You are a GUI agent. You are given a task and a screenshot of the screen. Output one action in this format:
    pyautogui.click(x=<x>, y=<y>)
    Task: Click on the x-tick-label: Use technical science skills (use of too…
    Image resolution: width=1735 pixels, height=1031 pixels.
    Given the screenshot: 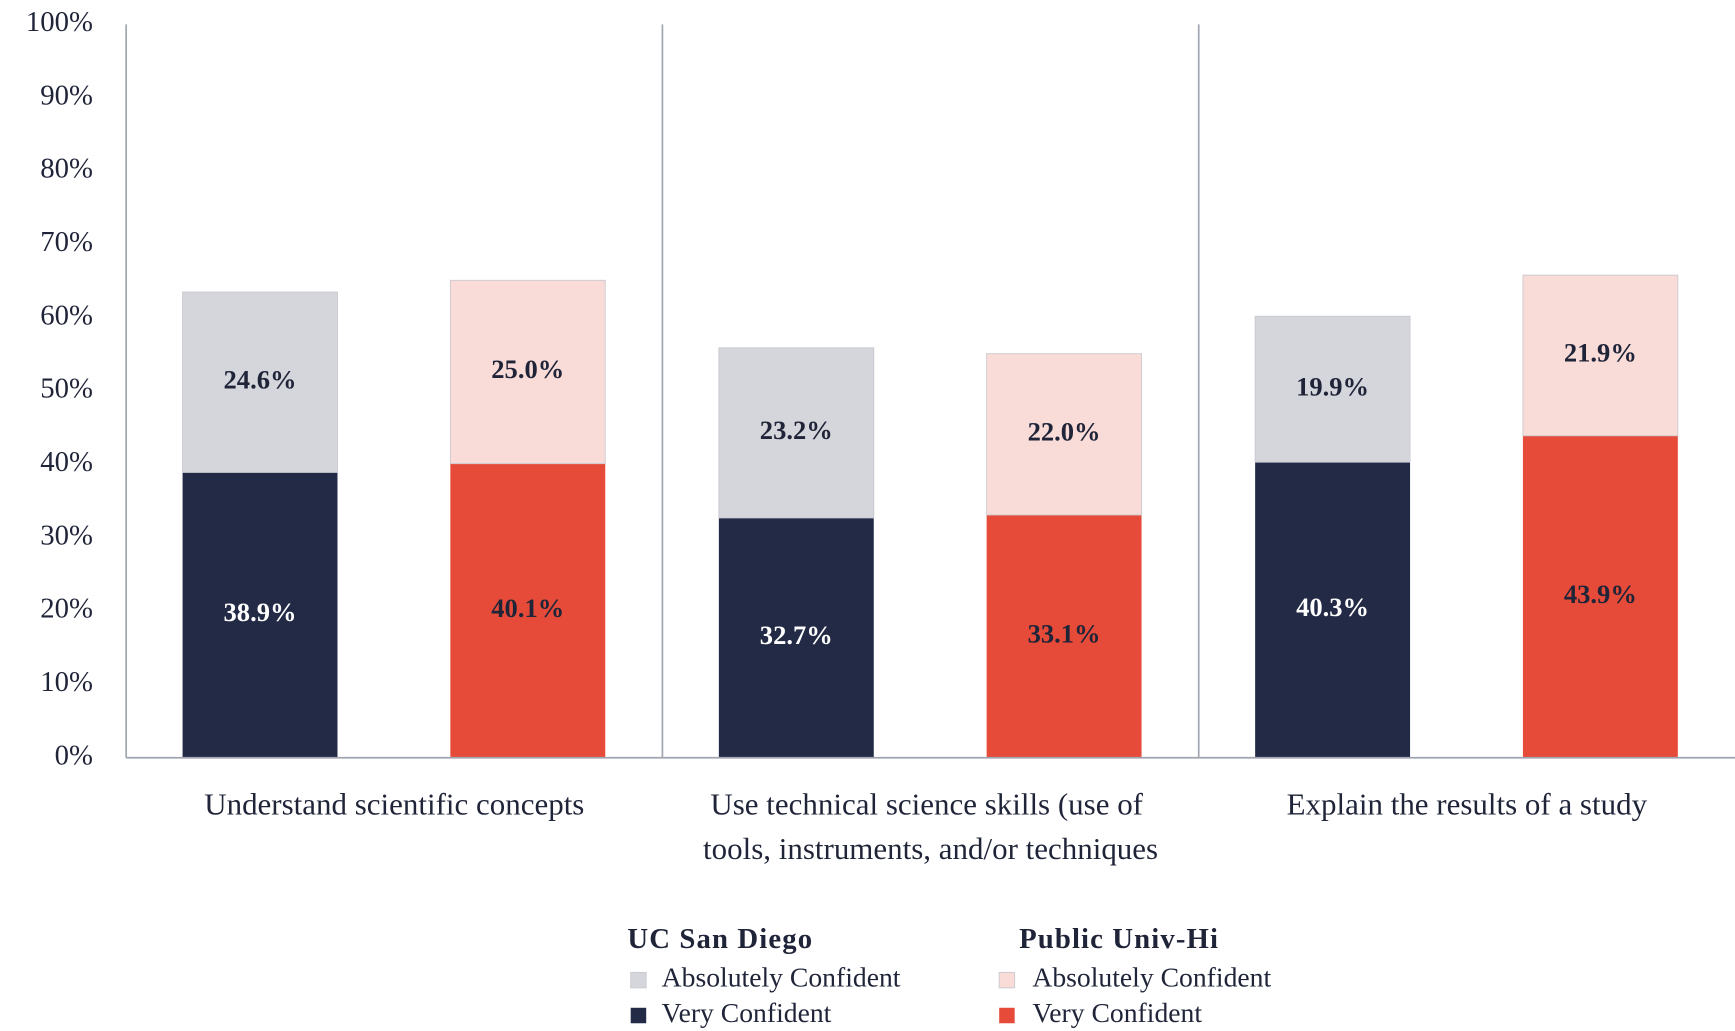 What is the action you would take?
    pyautogui.click(x=930, y=826)
    